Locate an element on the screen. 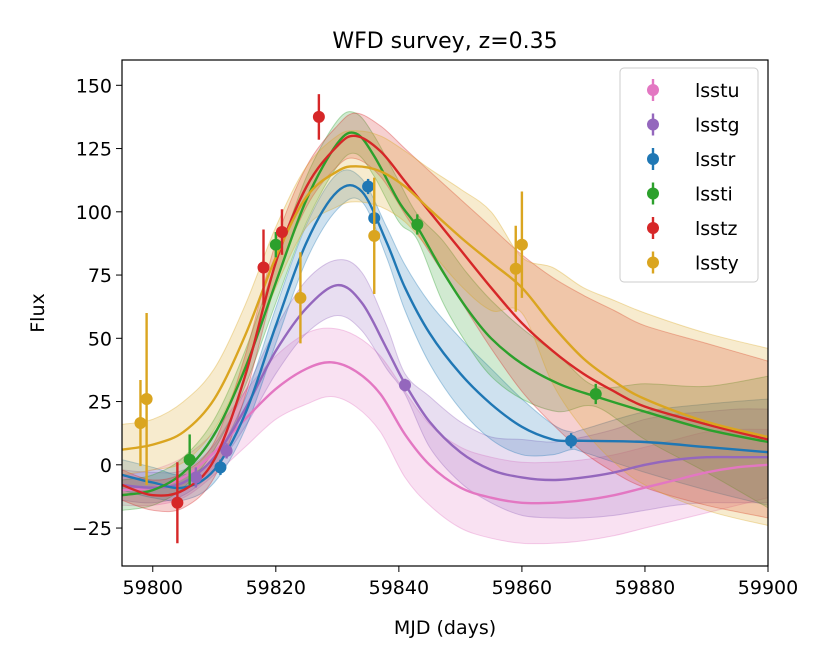 The width and height of the screenshot is (830, 664). x-axis: 59800 59820 59840 59860 59880 59900 is located at coordinates (460, 582).